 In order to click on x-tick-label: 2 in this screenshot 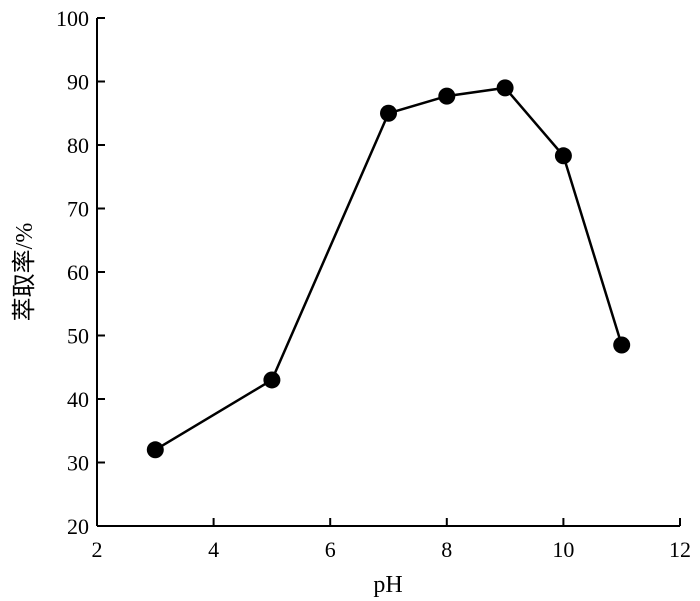, I will do `click(97, 549)`.